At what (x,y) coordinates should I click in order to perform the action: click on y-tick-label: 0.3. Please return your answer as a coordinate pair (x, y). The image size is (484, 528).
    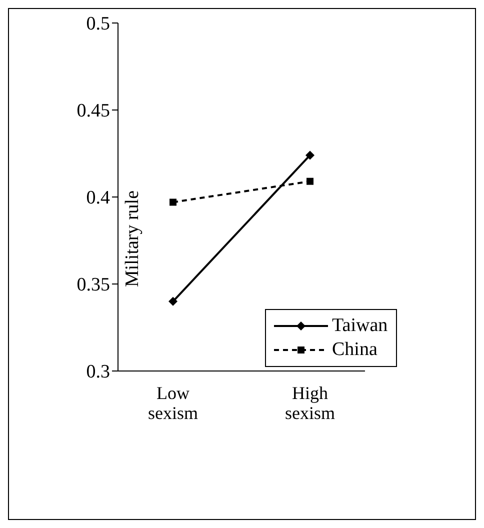
    Looking at the image, I should click on (98, 372).